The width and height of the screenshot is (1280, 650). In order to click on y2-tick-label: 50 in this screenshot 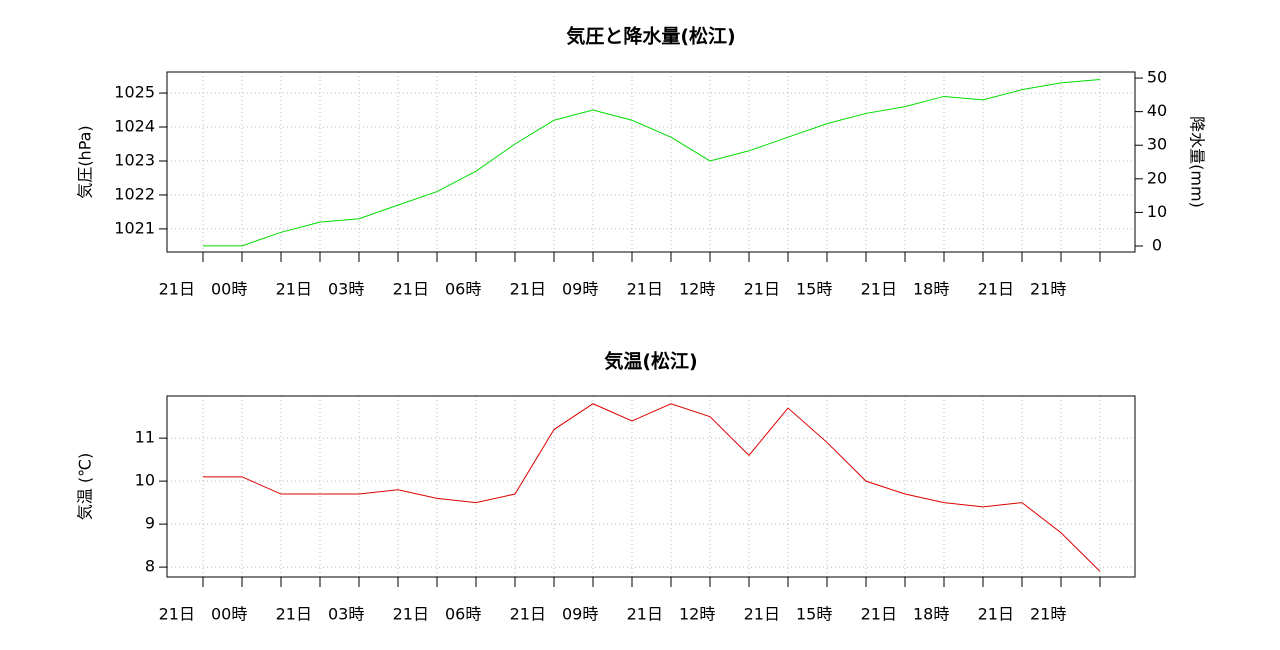, I will do `click(1157, 77)`.